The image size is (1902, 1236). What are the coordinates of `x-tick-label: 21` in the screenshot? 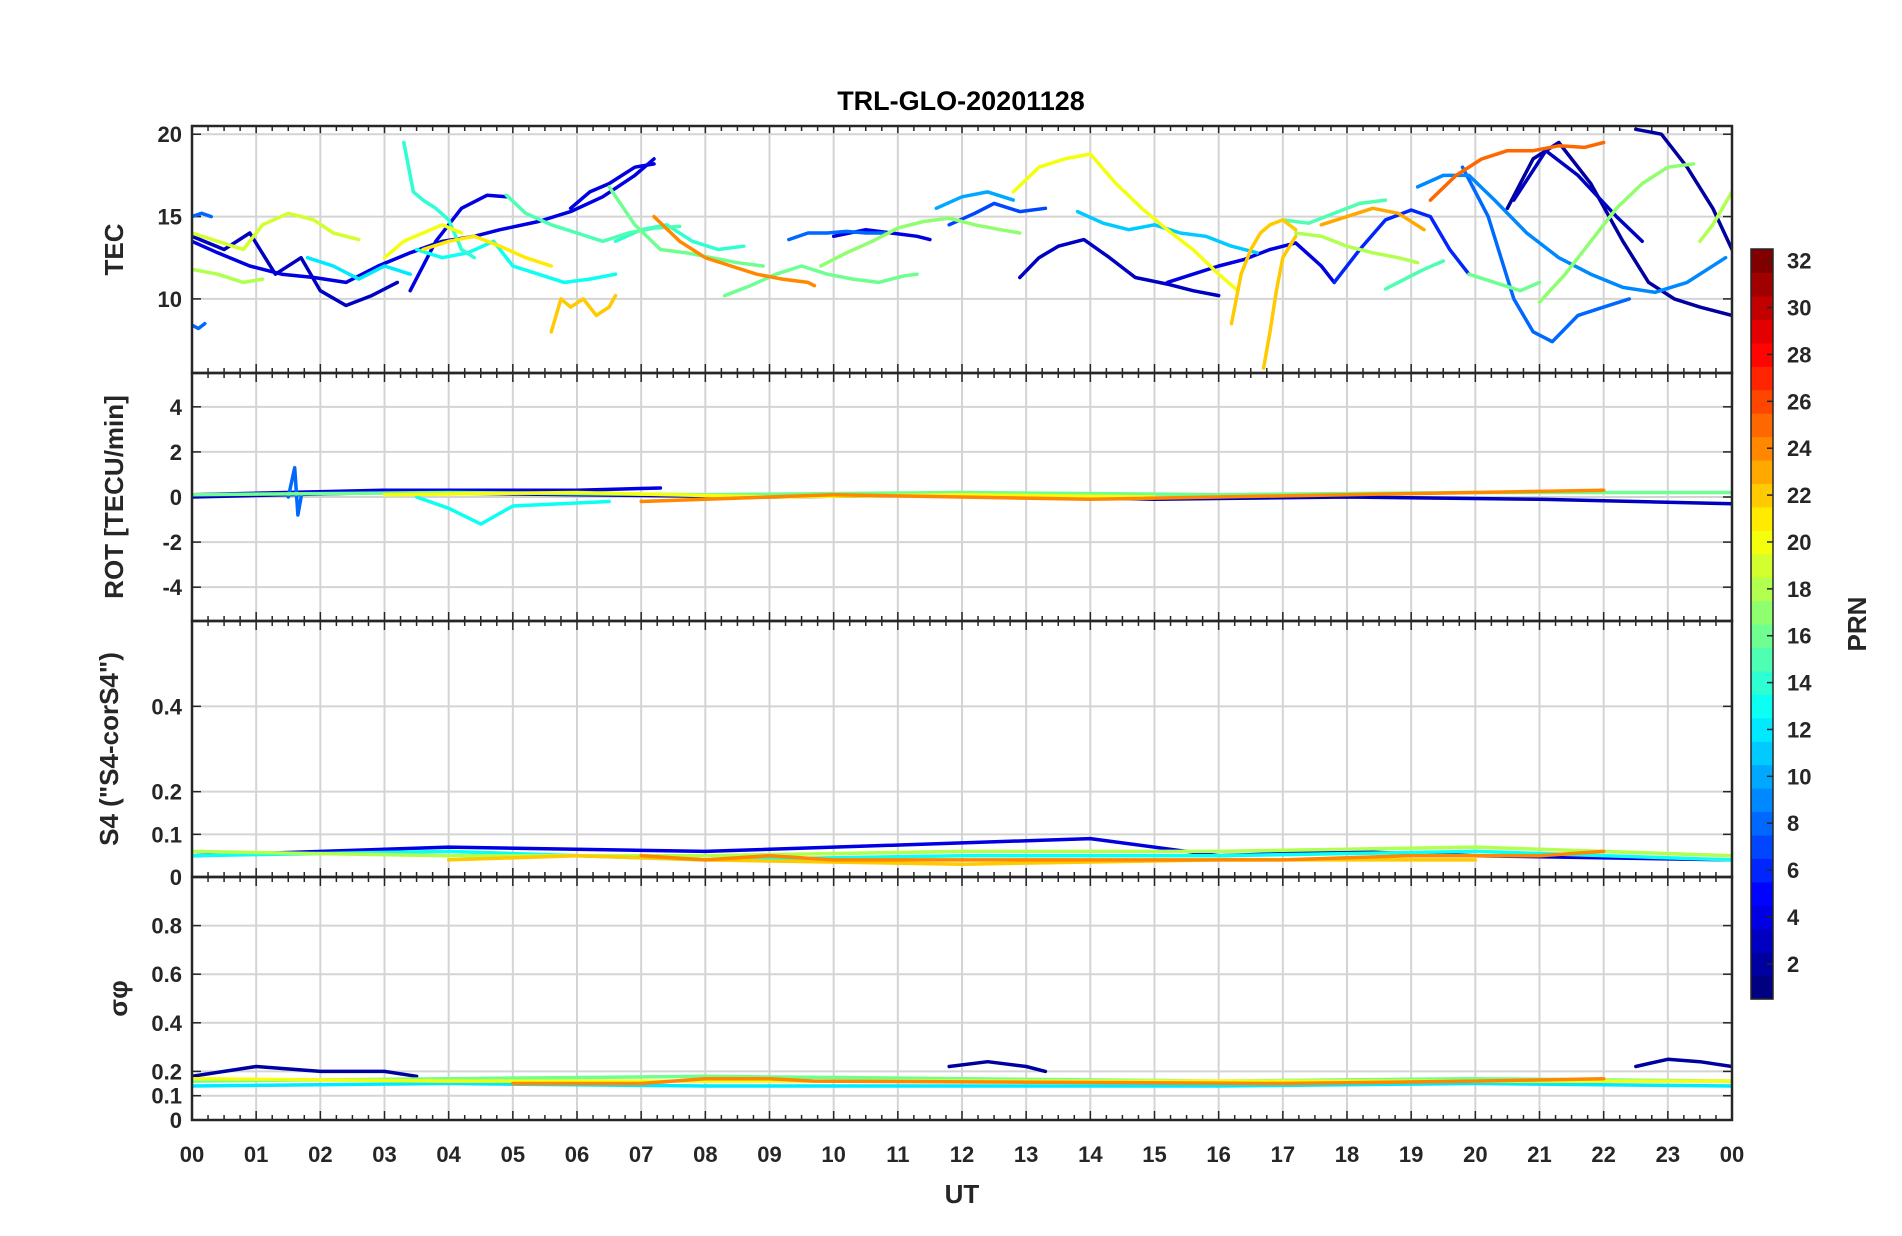 It's located at (1539, 1154).